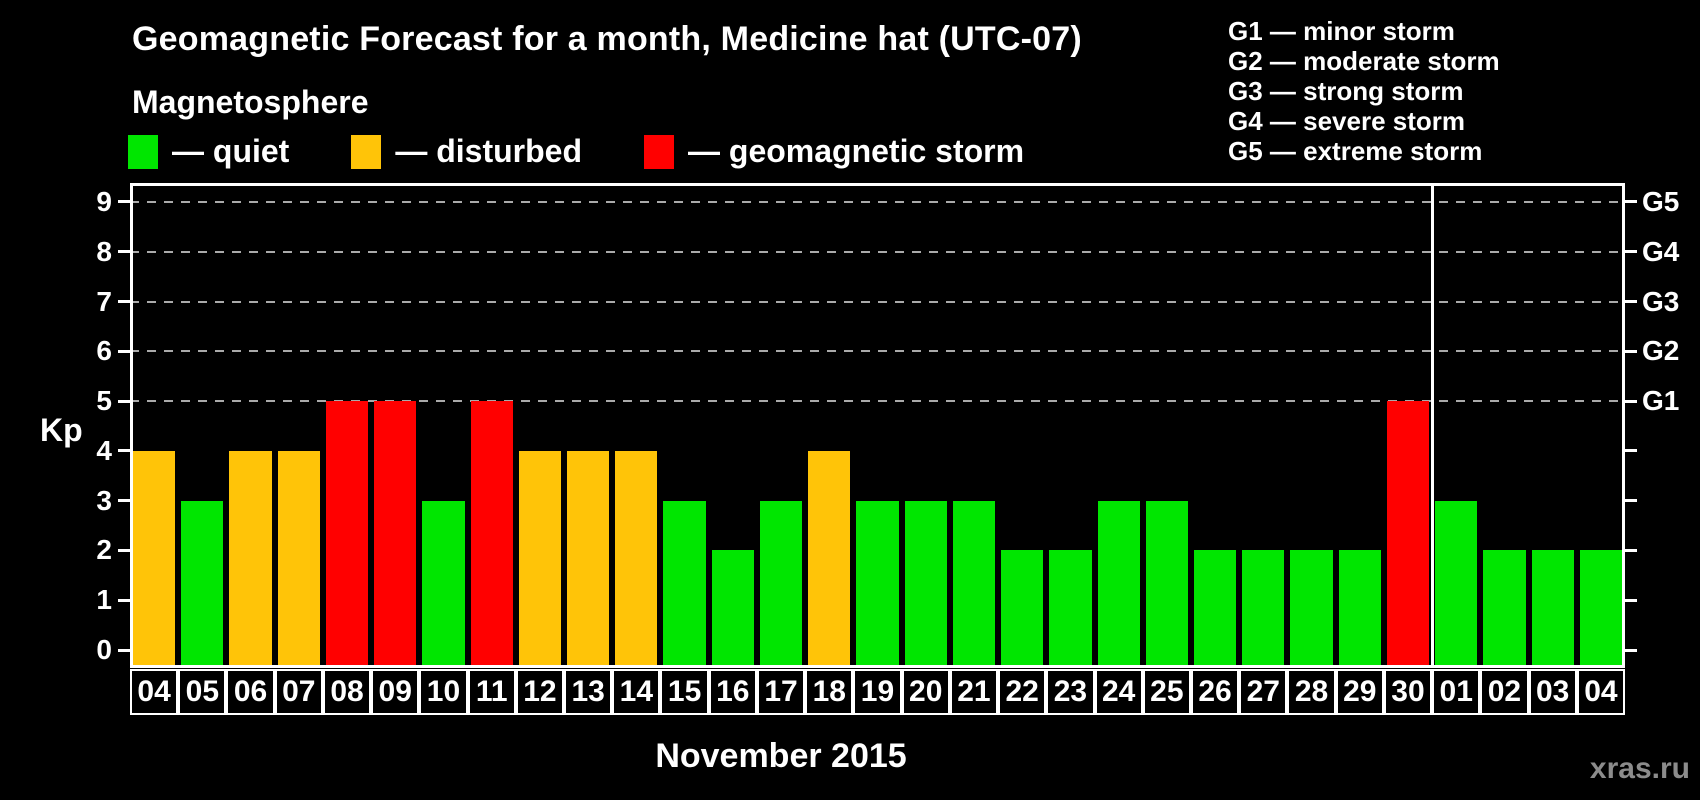 This screenshot has width=1700, height=800. I want to click on disturbed-swatch, so click(366, 151).